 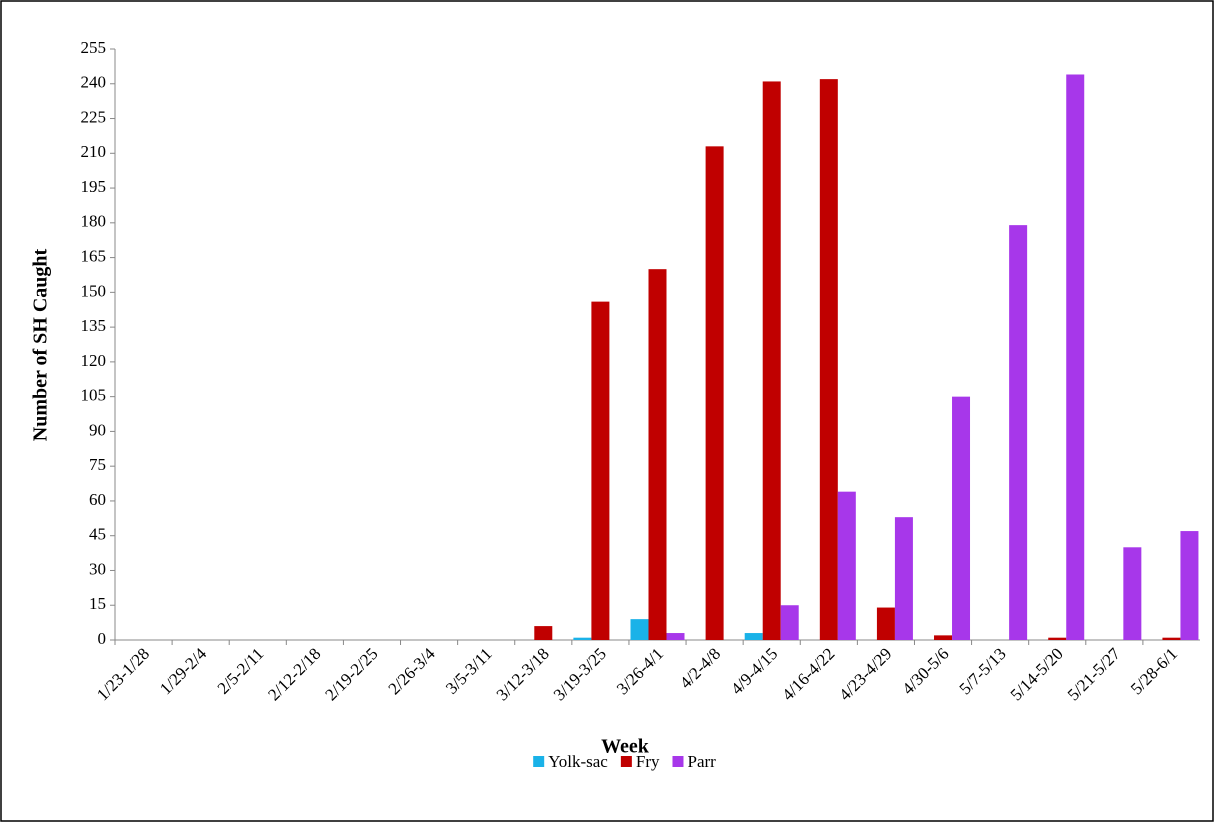 What do you see at coordinates (97, 429) in the screenshot?
I see `y-tick-label: 90` at bounding box center [97, 429].